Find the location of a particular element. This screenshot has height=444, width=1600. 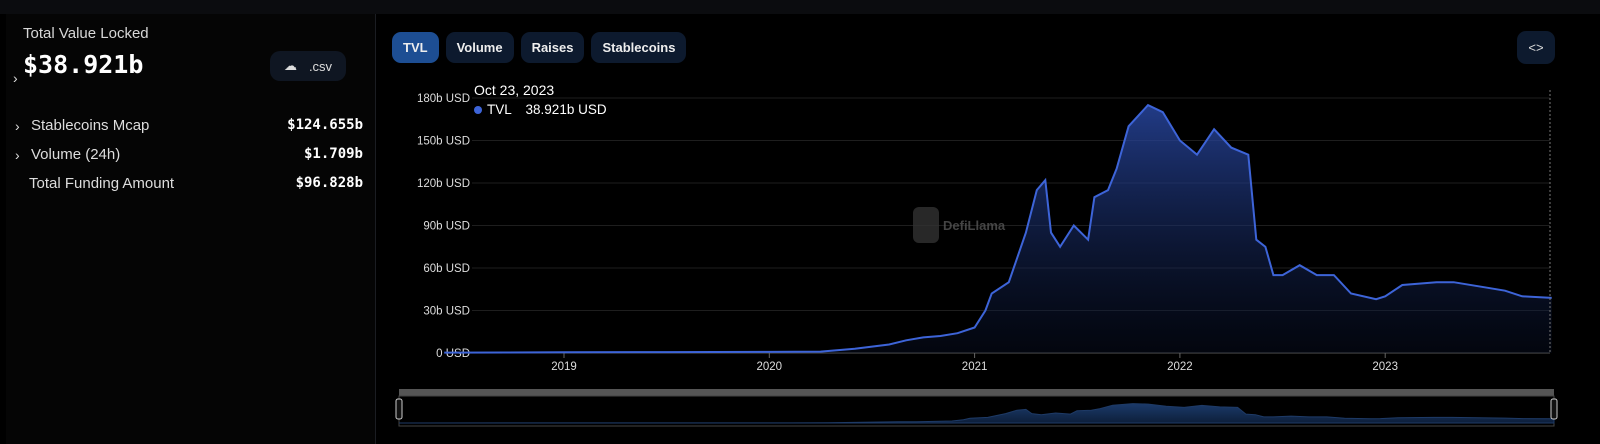

tvl-label: Total Value Locked is located at coordinates (86, 33).